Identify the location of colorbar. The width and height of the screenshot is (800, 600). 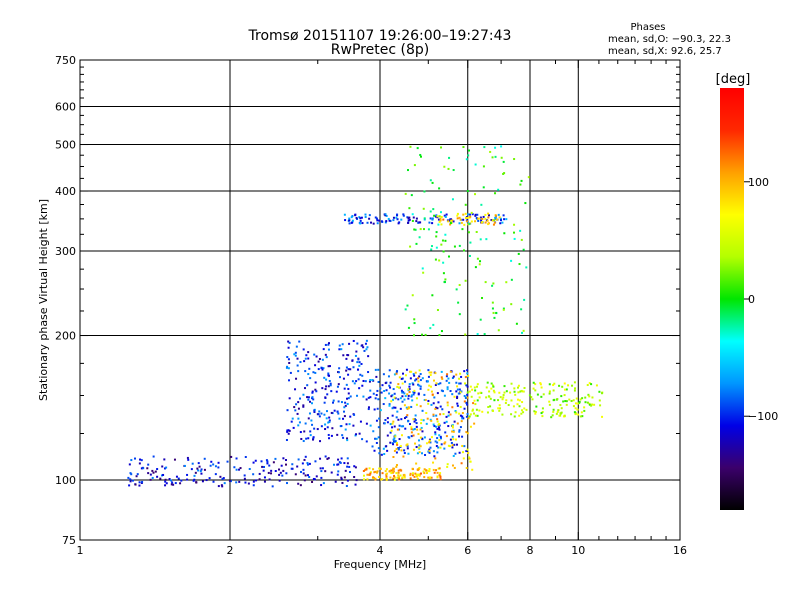
(732, 299).